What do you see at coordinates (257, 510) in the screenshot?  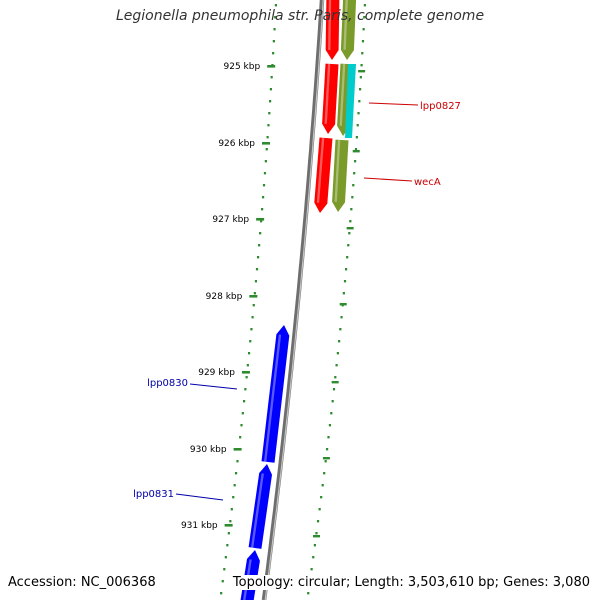 I see `cds-arrow-lpp0831-sheen` at bounding box center [257, 510].